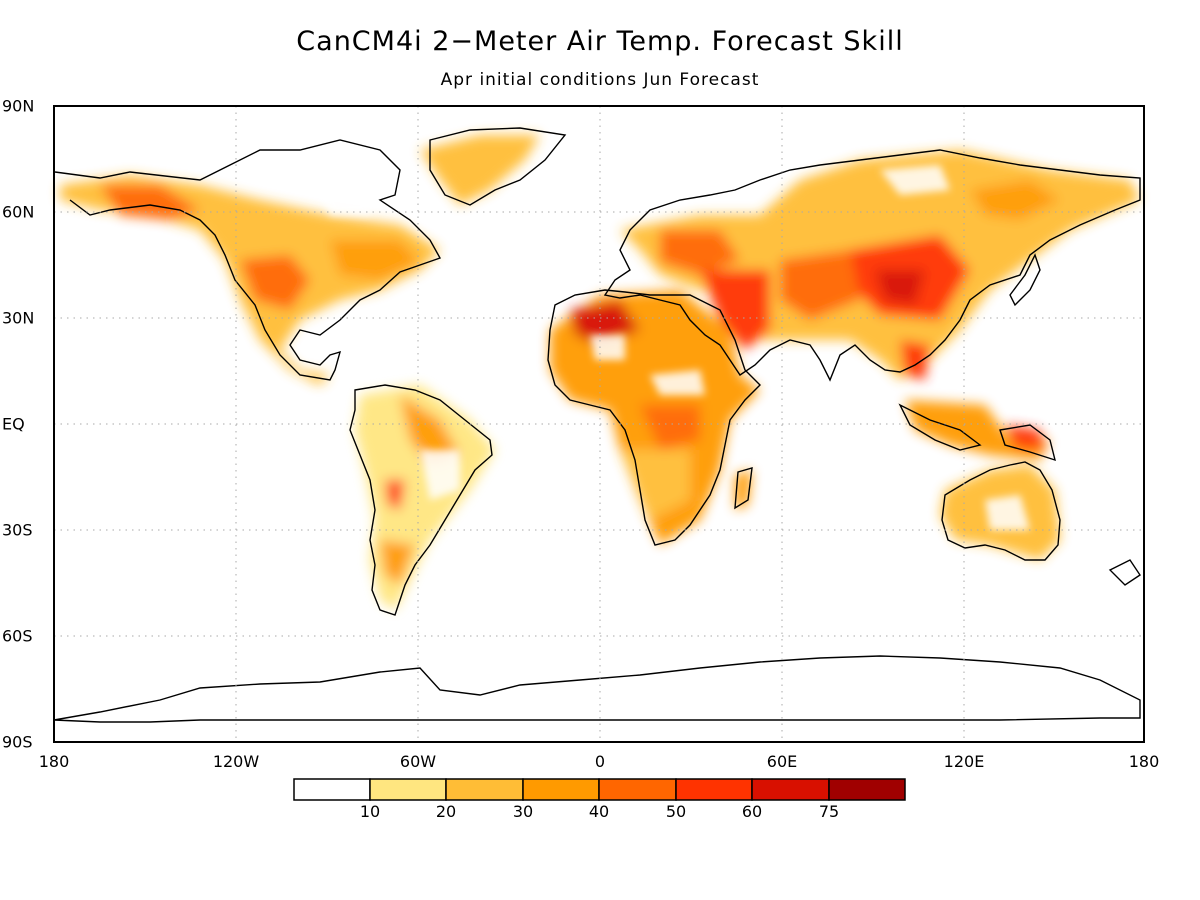 Image resolution: width=1200 pixels, height=900 pixels. Describe the element at coordinates (17, 636) in the screenshot. I see `lat-label-60s: 60S` at that location.